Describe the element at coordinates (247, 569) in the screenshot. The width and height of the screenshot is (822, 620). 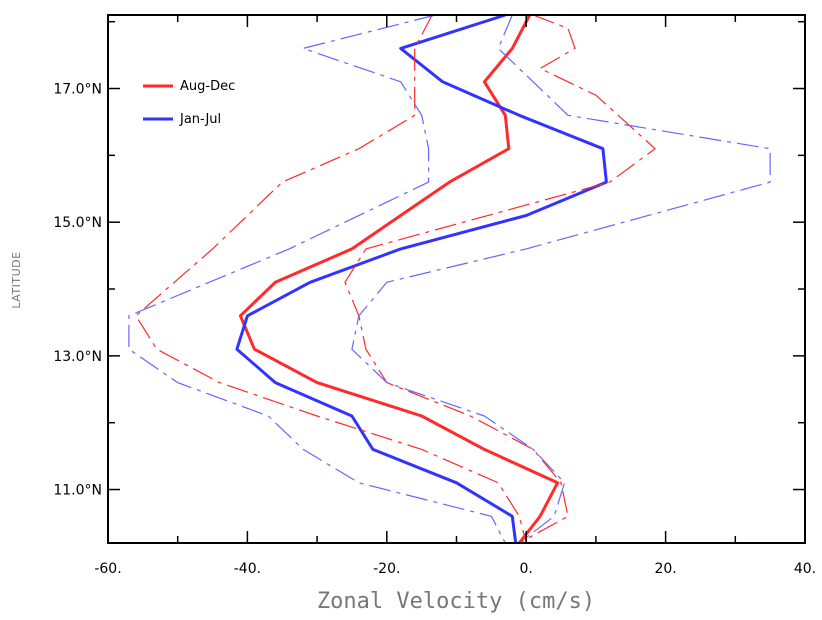
I see `x-tick-label: -40.` at that location.